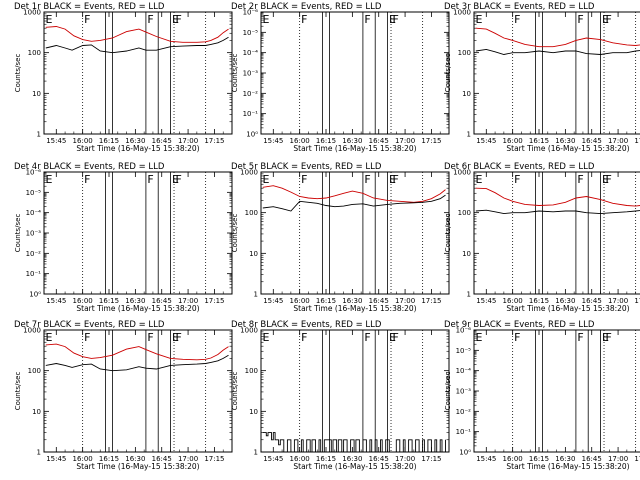  What do you see at coordinates (34, 193) in the screenshot?
I see `y-tick-label: 10⁻⁵` at bounding box center [34, 193].